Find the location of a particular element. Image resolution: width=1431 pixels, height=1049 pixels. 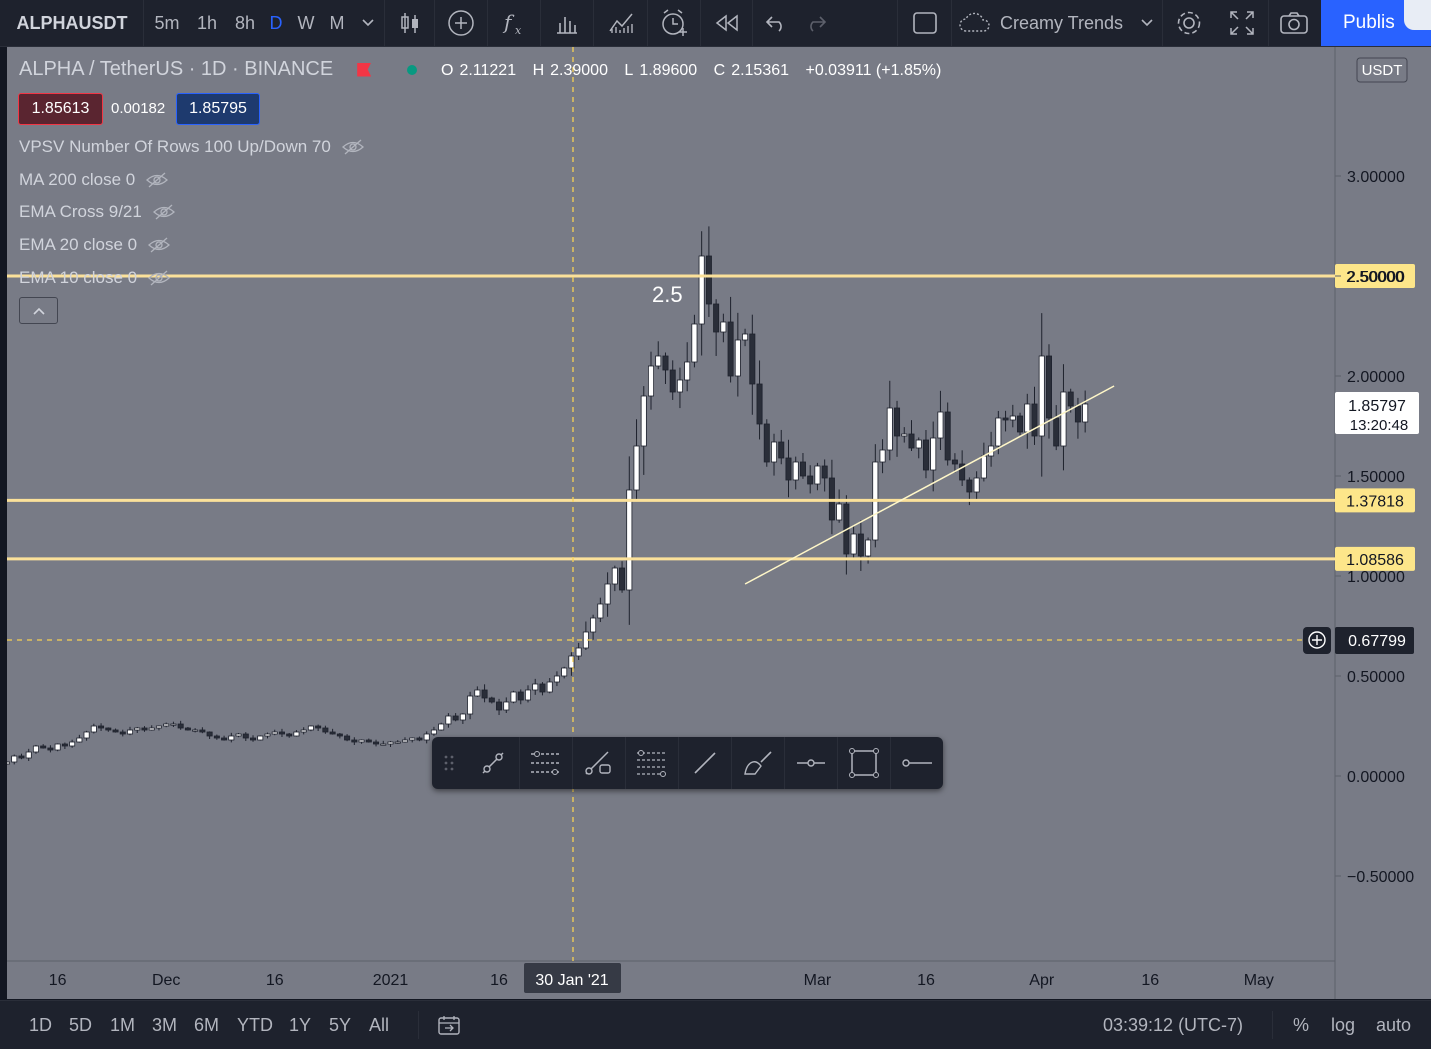

range-3m: 3M is located at coordinates (165, 1024).